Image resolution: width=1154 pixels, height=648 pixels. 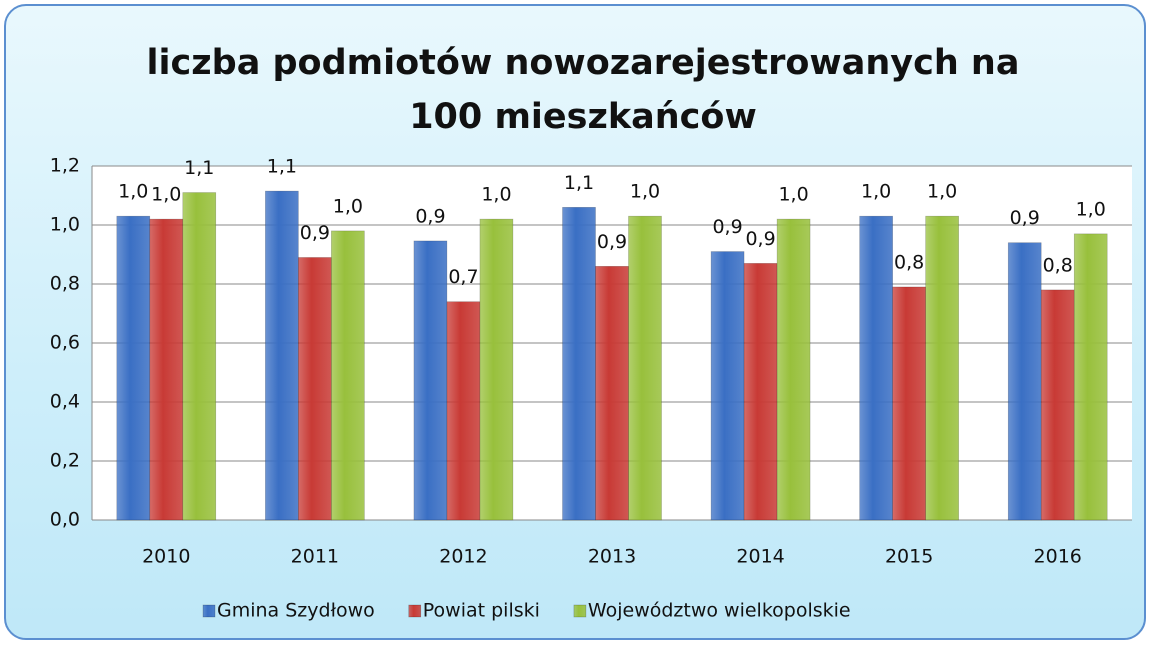 I want to click on x-tick-label: 2011, so click(x=315, y=557).